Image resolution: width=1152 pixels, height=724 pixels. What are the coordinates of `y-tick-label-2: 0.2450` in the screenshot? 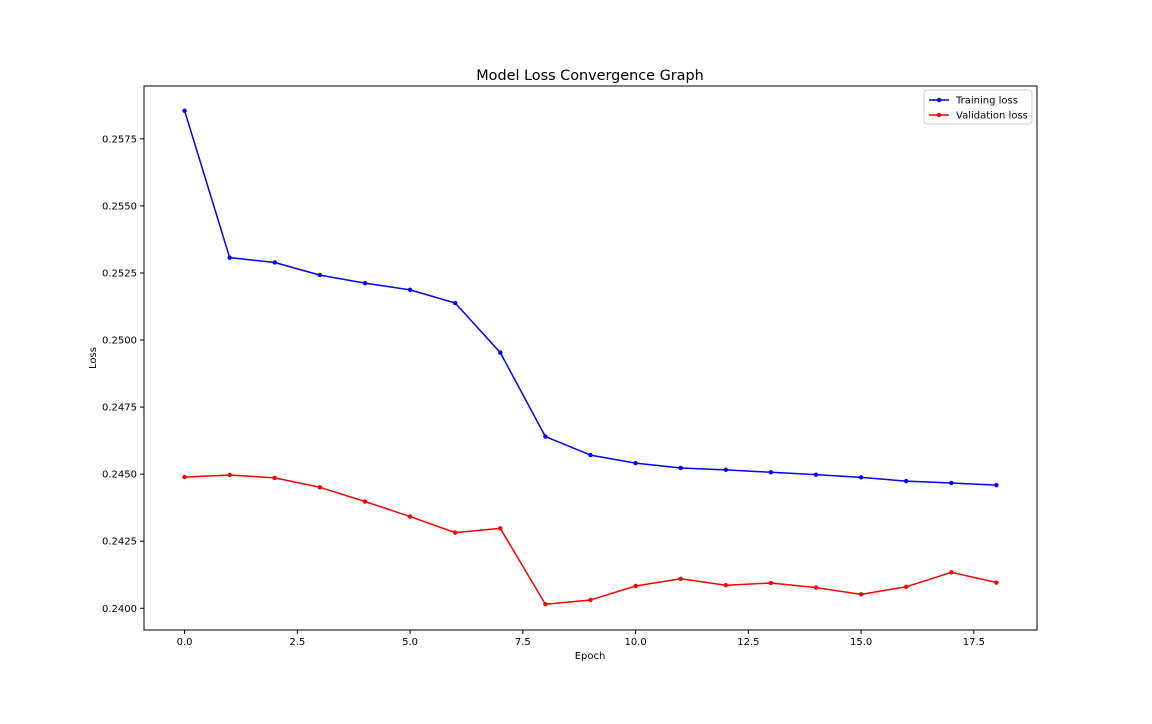 It's located at (119, 475).